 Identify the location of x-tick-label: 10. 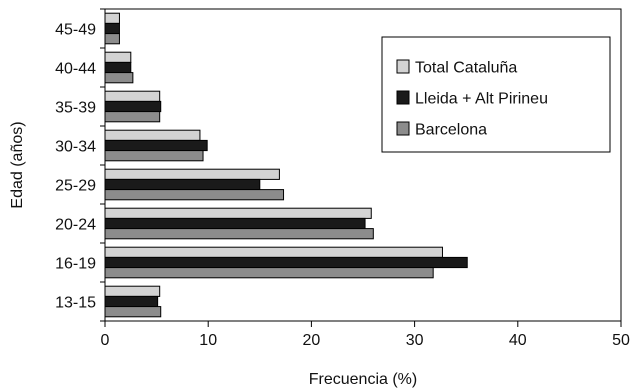
(208, 340).